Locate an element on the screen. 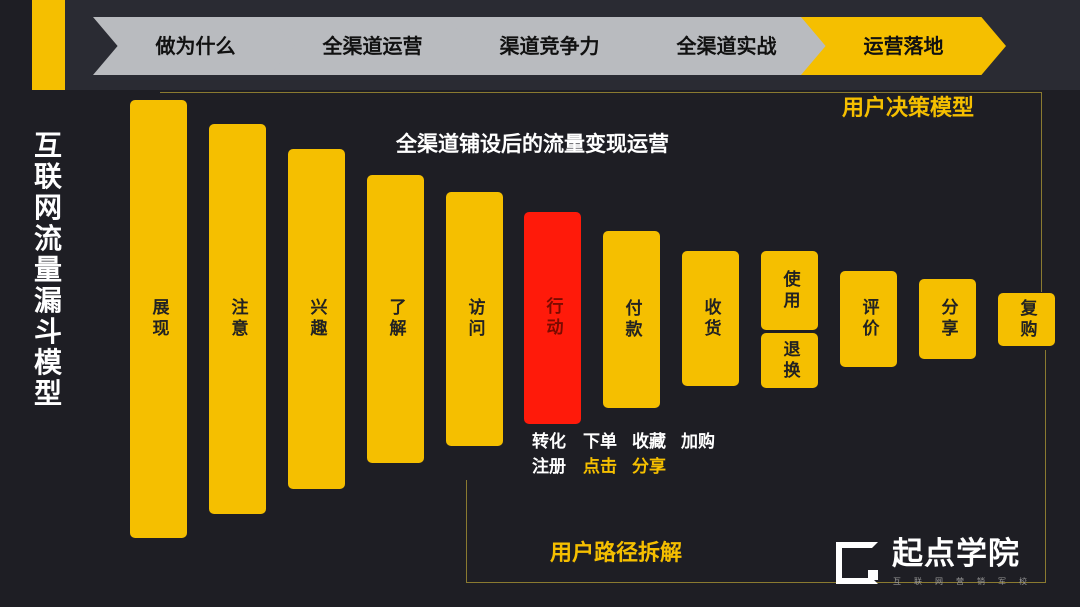 The image size is (1080, 607). action-add-cart: 加购 is located at coordinates (698, 442).